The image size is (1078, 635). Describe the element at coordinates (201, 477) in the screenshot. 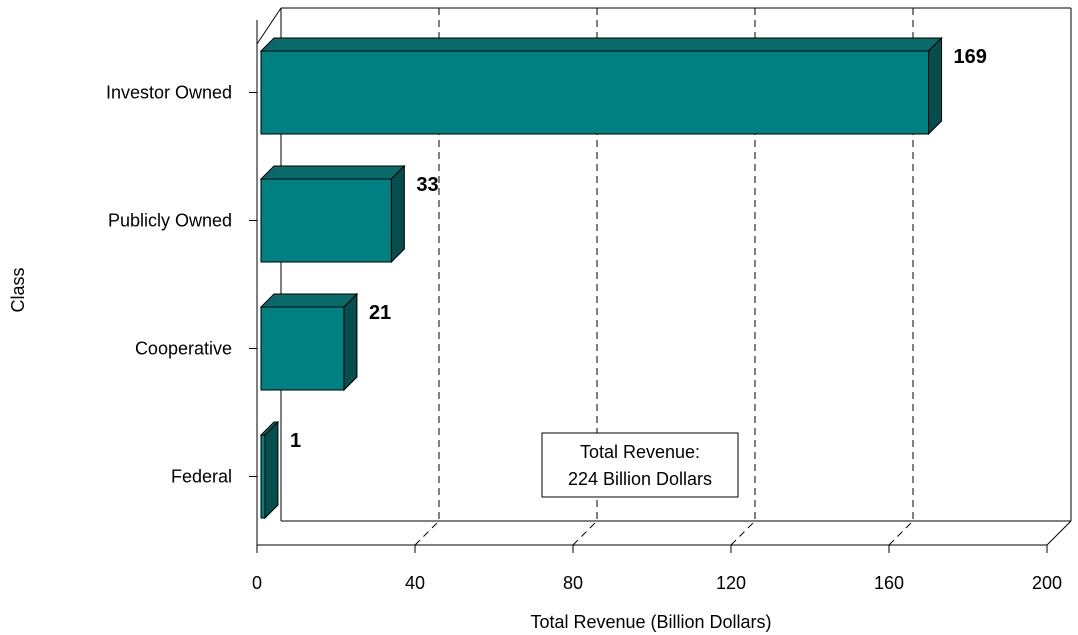

I see `y-tick-label: Federal` at that location.